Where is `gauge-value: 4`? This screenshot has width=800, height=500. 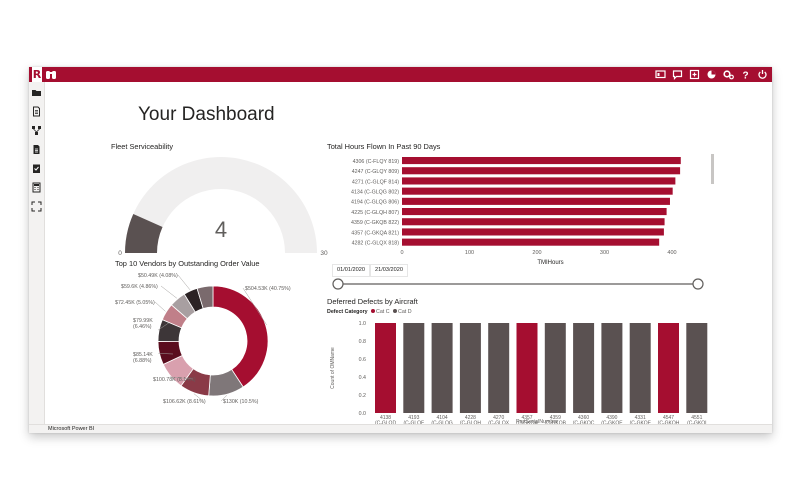 gauge-value: 4 is located at coordinates (221, 229).